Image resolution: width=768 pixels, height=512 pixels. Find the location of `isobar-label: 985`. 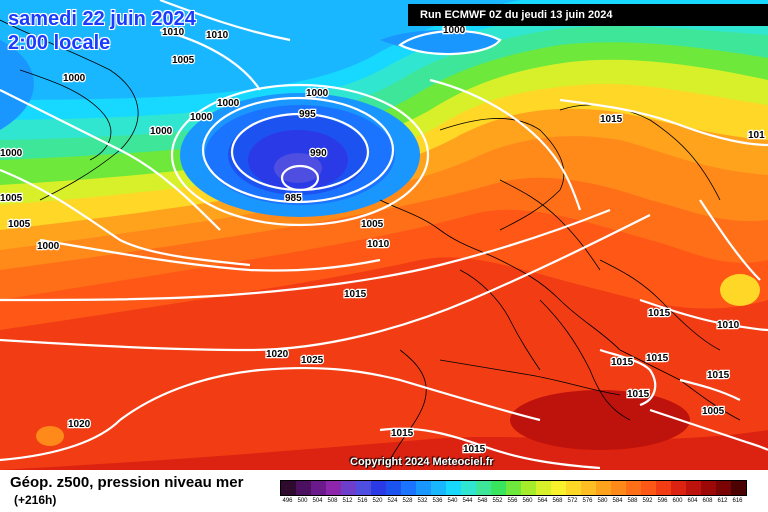

isobar-label: 985 is located at coordinates (293, 198).